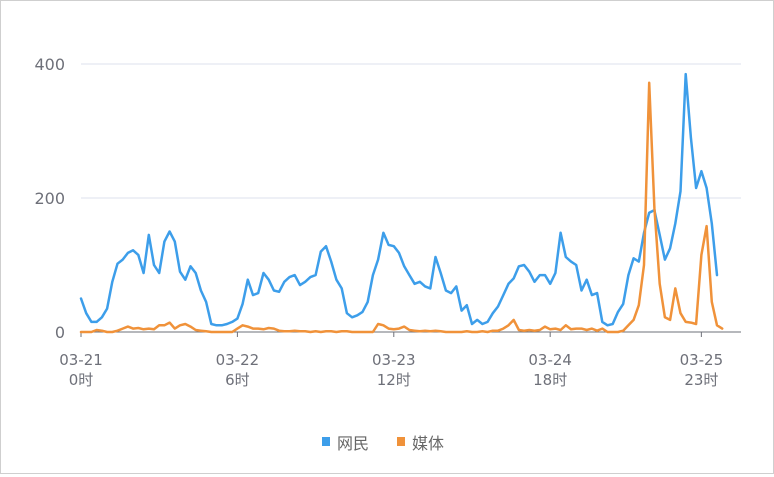  I want to click on y-tick-label: 0, so click(60, 332).